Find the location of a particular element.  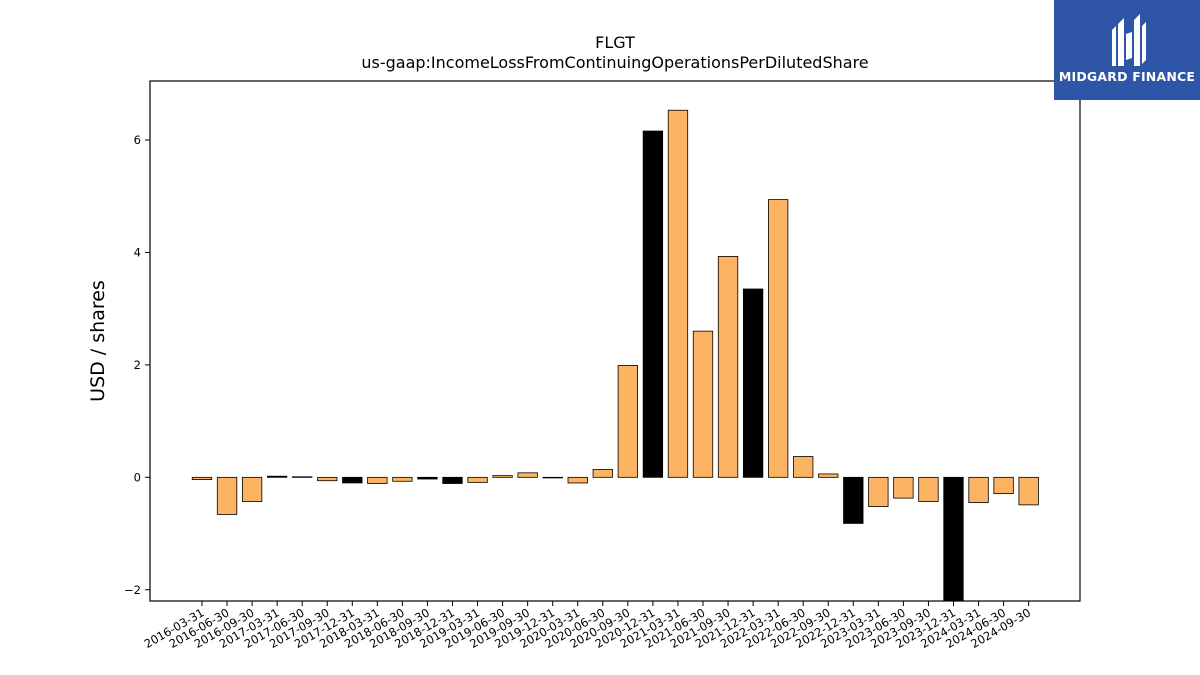

logo-text: MIDGARD FINANCE is located at coordinates (1127, 76).